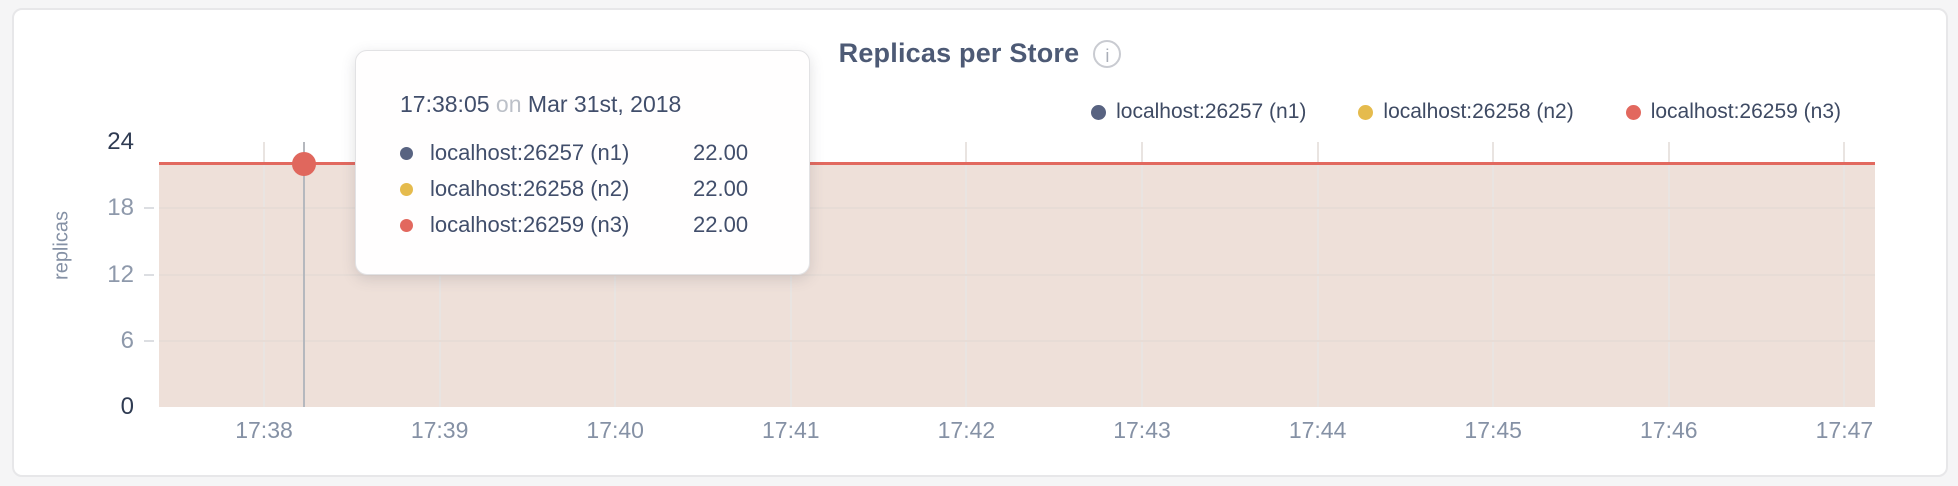 This screenshot has width=1958, height=486. What do you see at coordinates (604, 104) in the screenshot?
I see `tooltip-date: Mar 31st, 2018` at bounding box center [604, 104].